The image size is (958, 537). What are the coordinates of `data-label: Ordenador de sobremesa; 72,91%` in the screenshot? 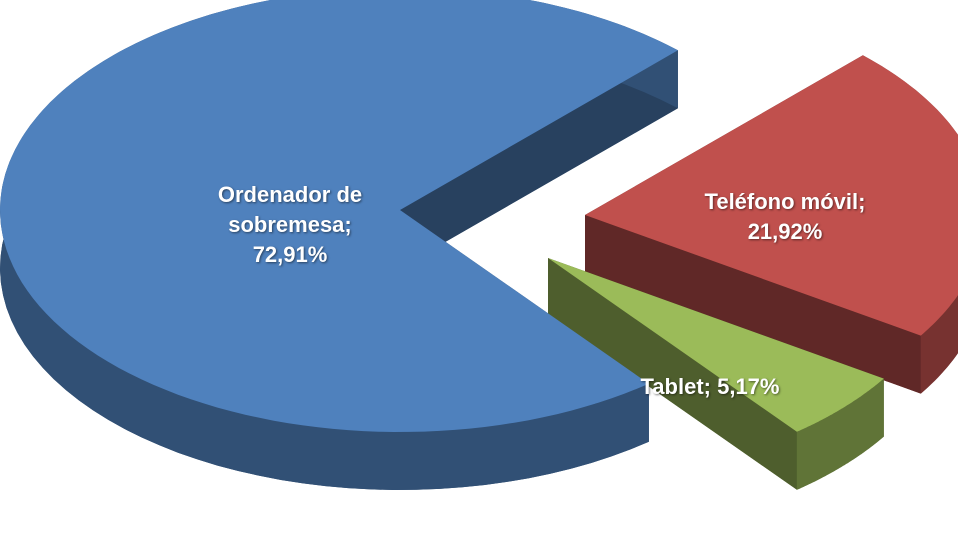 It's located at (290, 224).